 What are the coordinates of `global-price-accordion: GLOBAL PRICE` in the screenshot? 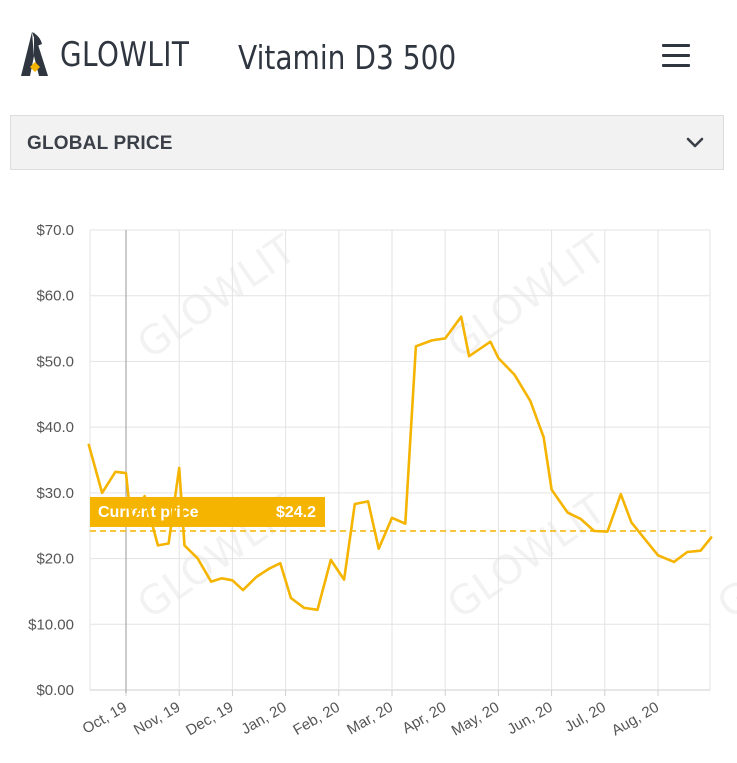 It's located at (367, 142).